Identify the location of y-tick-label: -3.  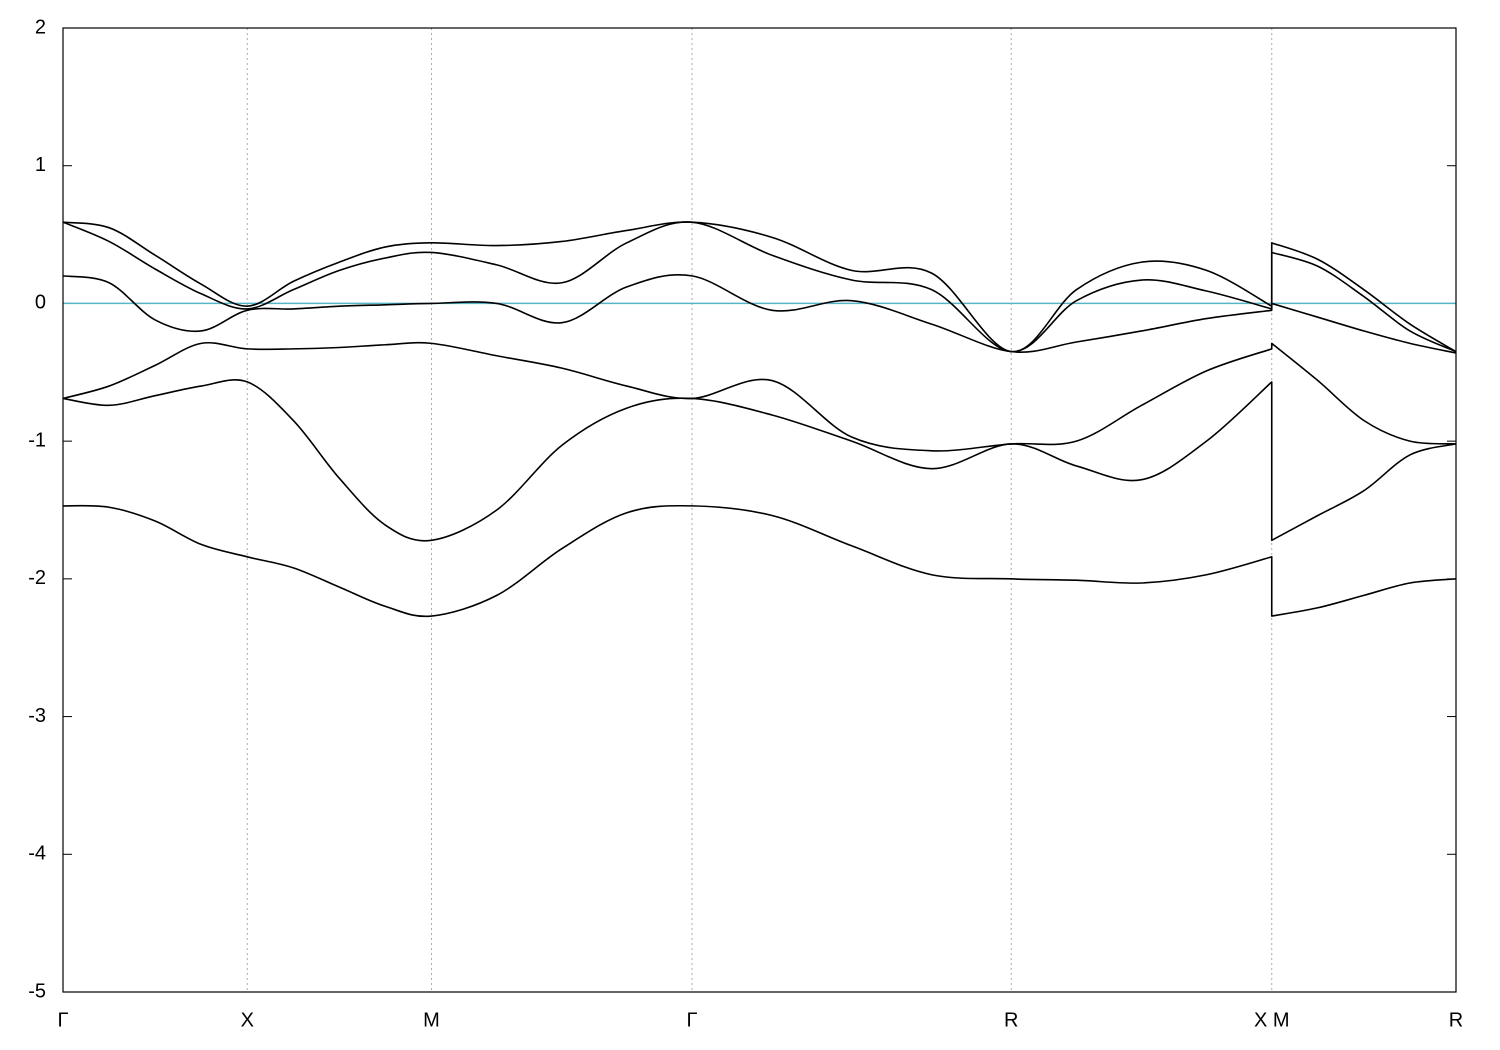
(37, 716).